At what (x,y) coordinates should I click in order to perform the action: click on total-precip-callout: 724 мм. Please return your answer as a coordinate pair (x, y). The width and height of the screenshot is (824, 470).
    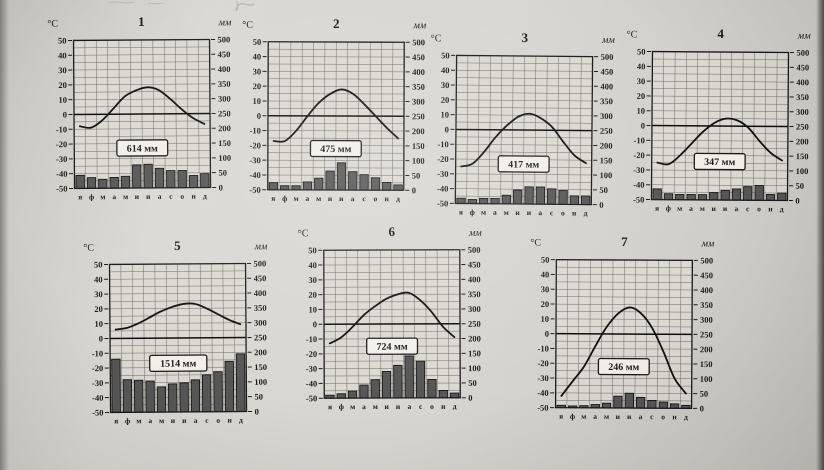
    Looking at the image, I should click on (392, 346).